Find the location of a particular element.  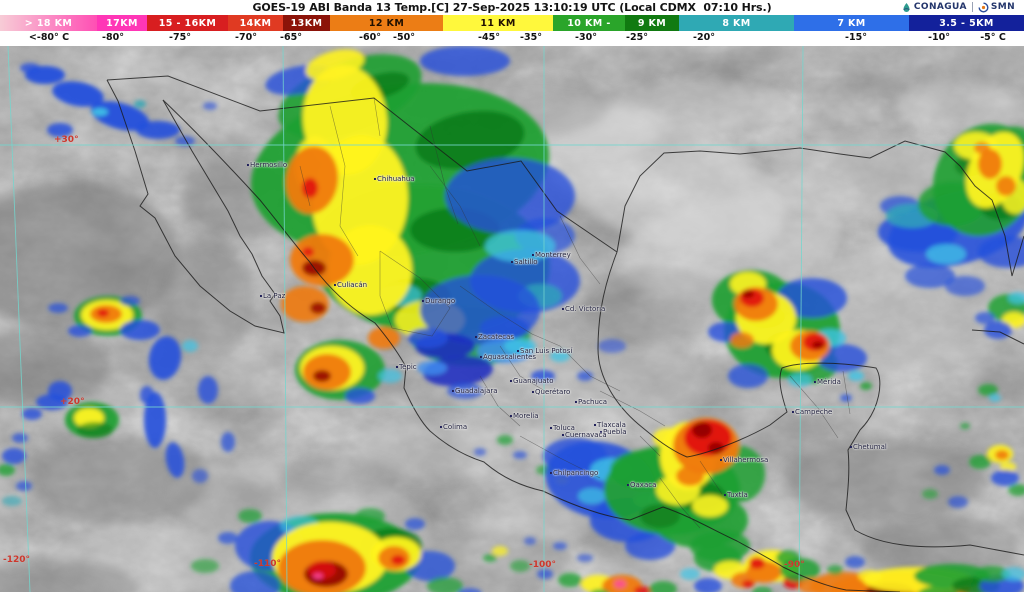

city-label: Zacatecas is located at coordinates (494, 337).